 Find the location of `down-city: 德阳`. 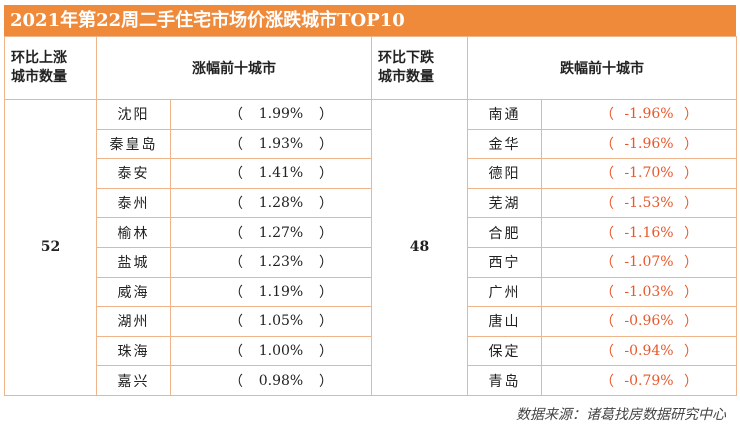

down-city: 德阳 is located at coordinates (504, 173).